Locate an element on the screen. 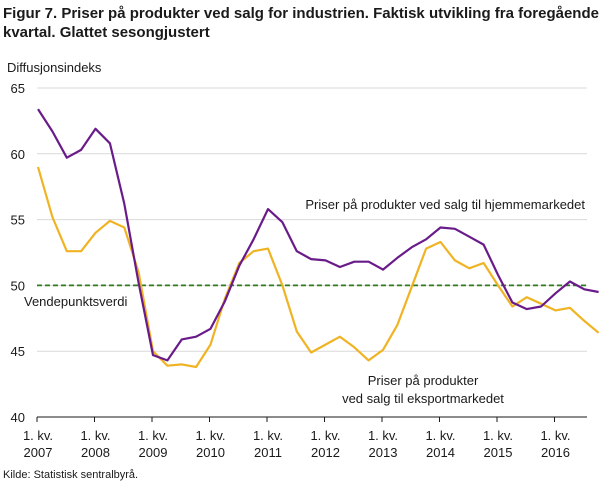  y-tick-label: 60 is located at coordinates (18, 154).